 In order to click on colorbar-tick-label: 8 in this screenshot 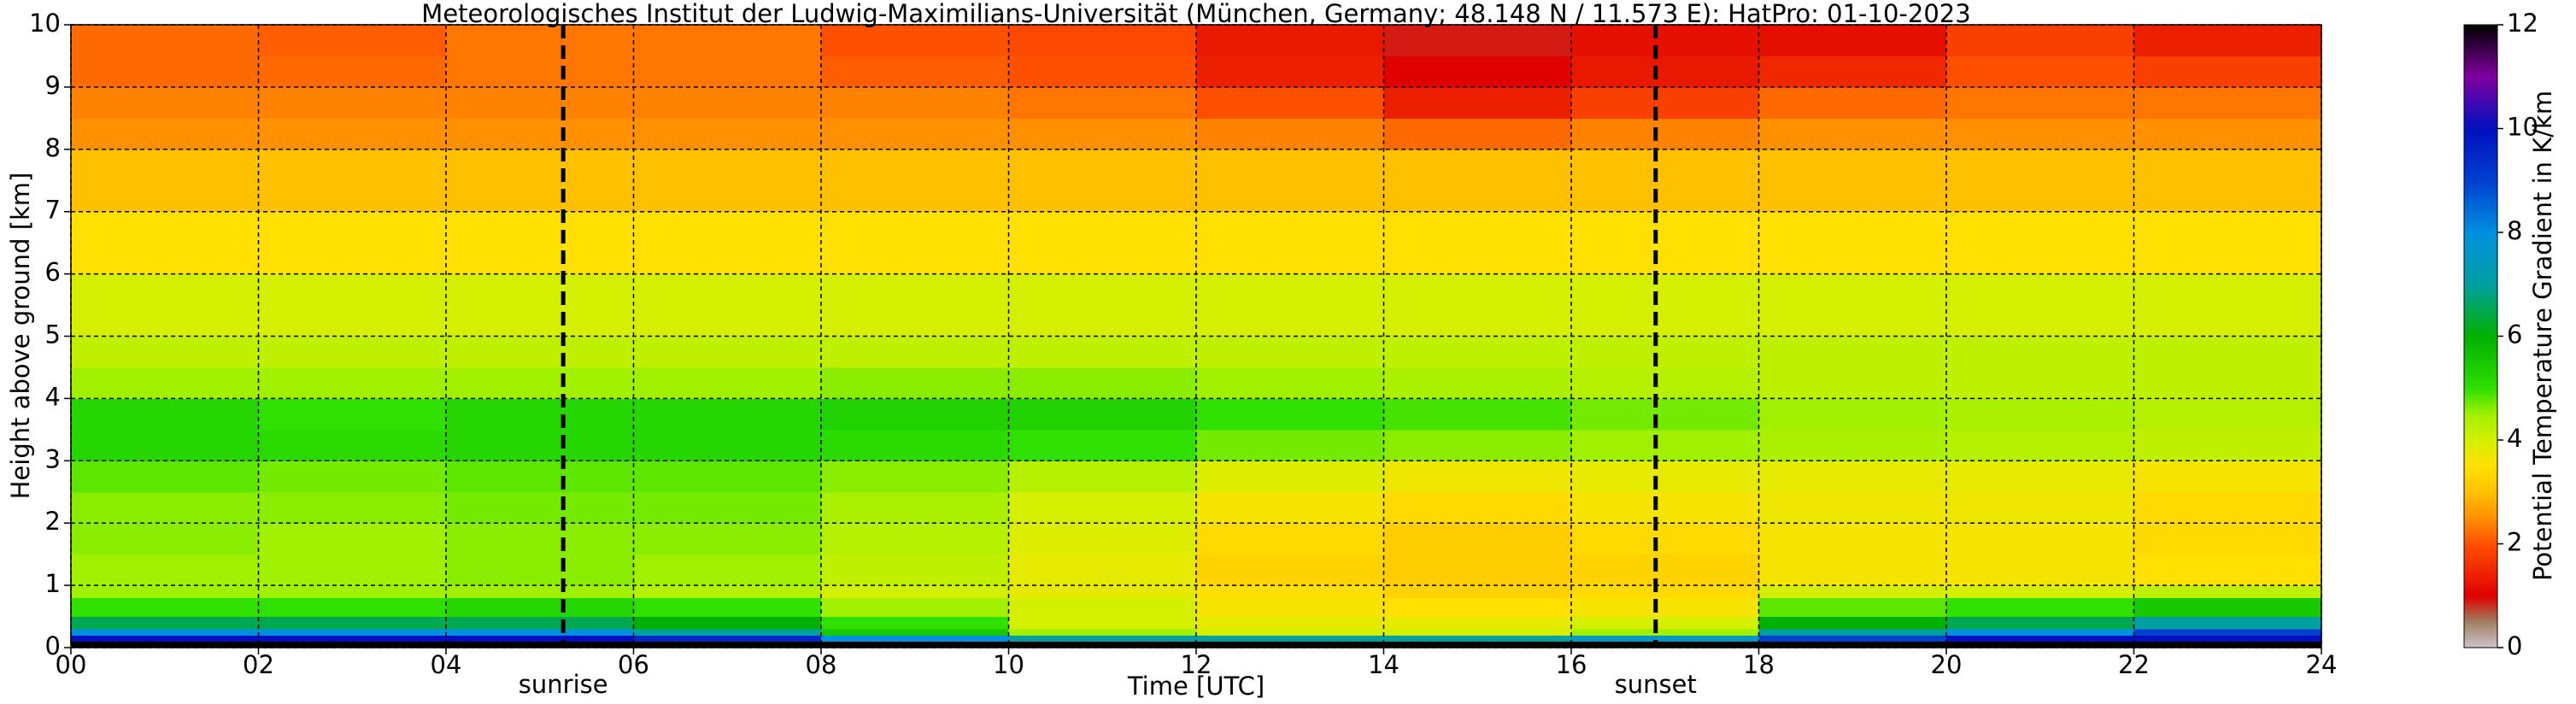, I will do `click(2514, 230)`.